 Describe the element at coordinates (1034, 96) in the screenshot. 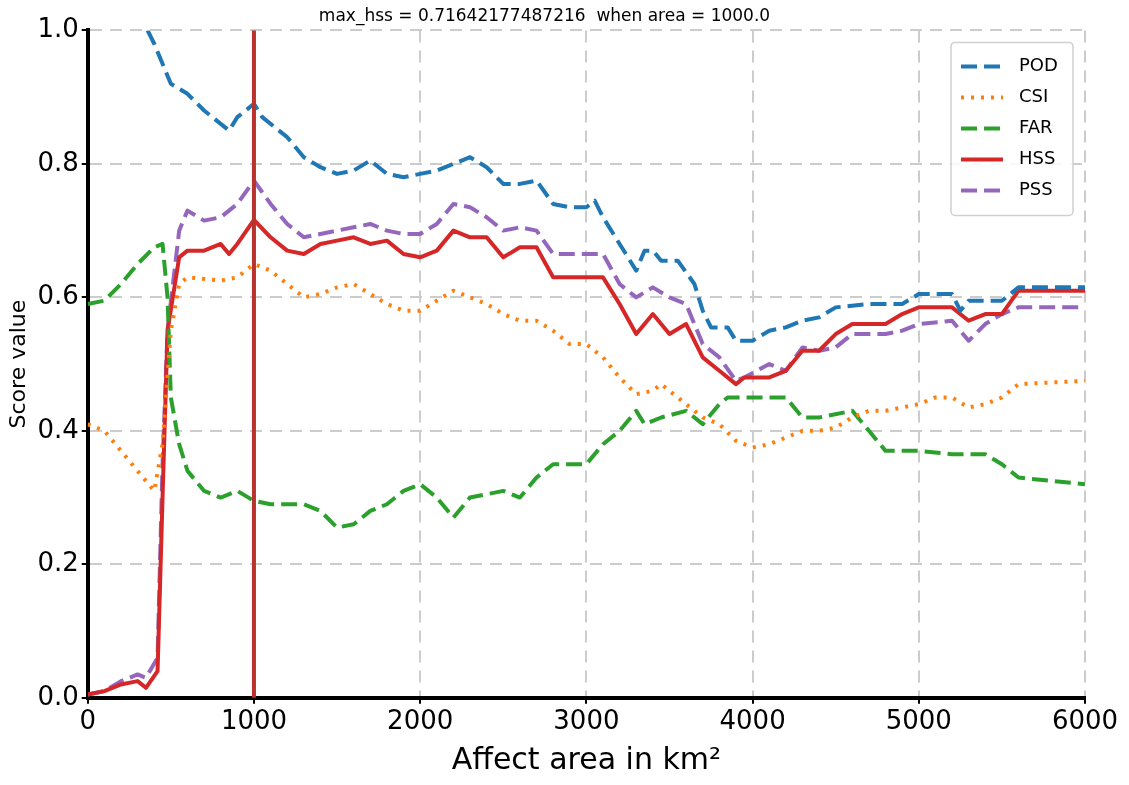

I see `legend-label: CSI` at that location.